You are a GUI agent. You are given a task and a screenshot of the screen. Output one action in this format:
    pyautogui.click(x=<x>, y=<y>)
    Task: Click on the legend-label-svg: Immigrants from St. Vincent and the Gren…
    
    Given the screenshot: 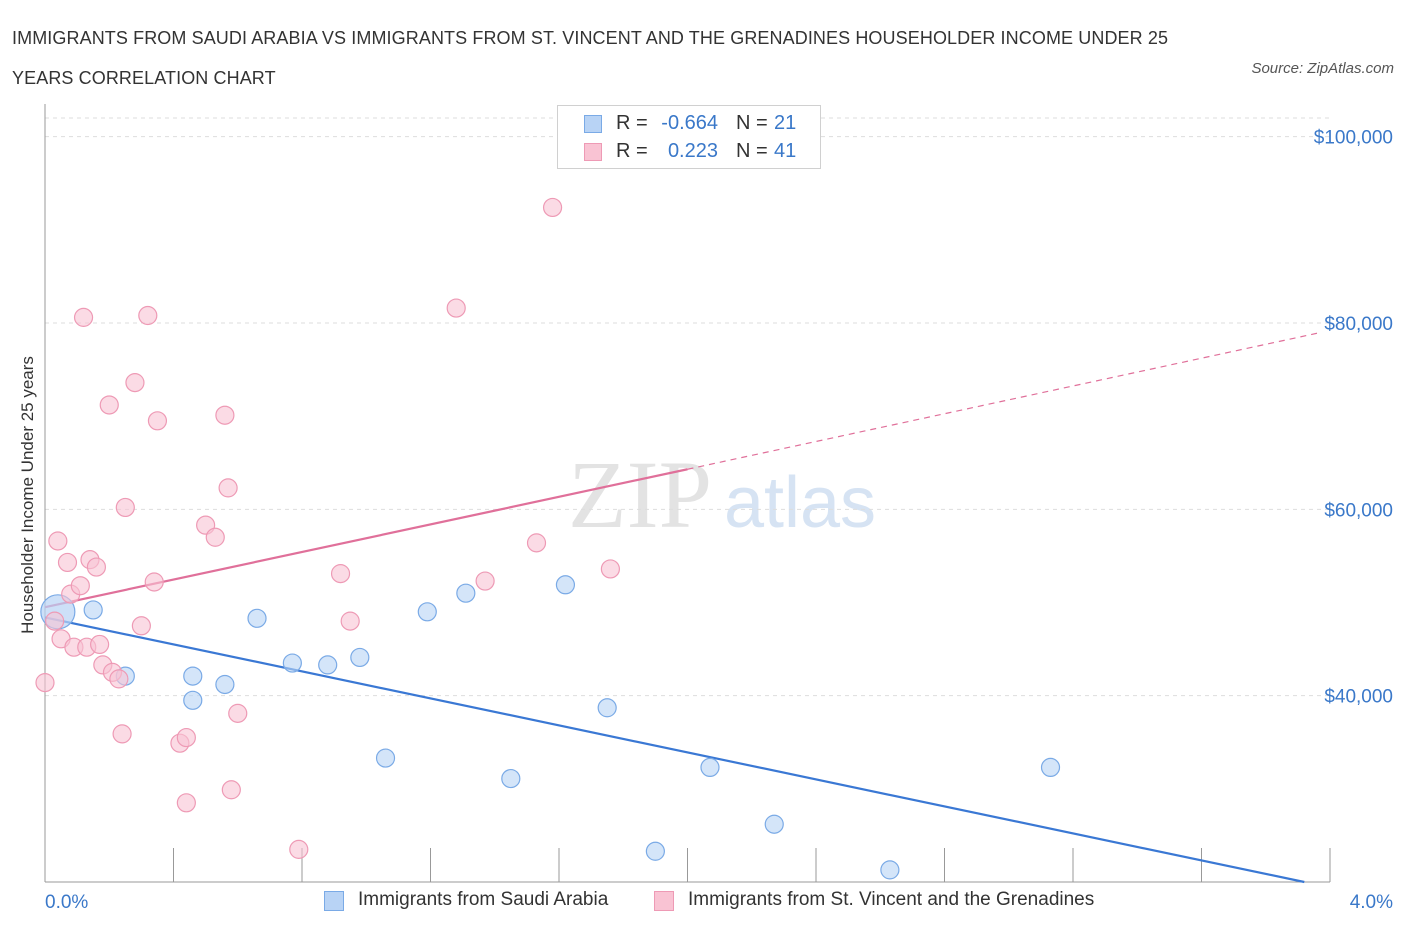 What is the action you would take?
    pyautogui.click(x=891, y=899)
    